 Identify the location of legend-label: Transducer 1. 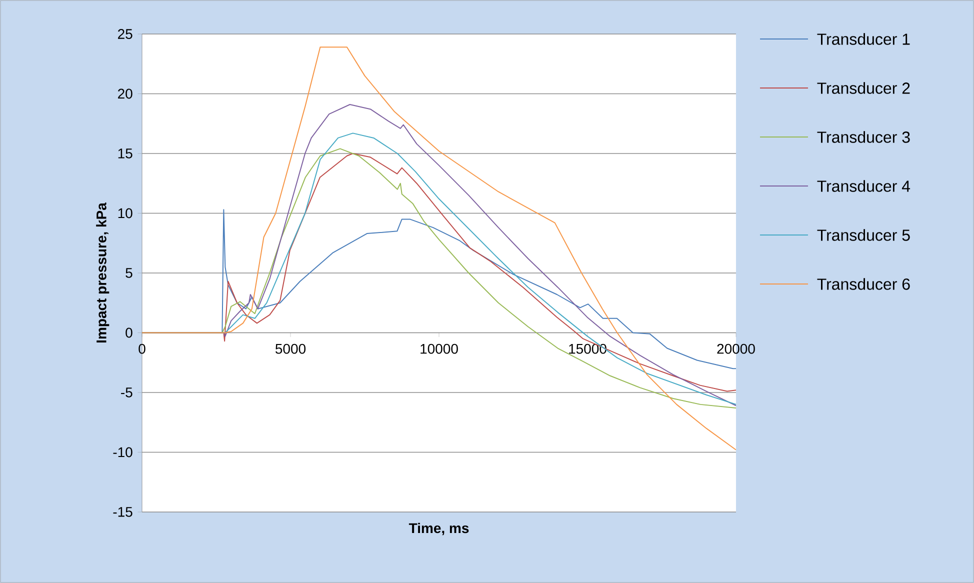
(863, 39).